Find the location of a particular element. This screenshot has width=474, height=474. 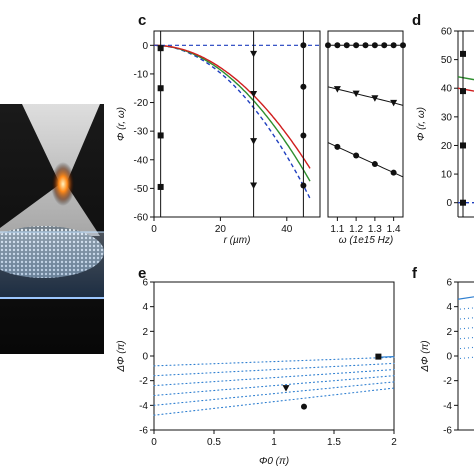

panel-e-ylabel: ΔΦ (π) is located at coordinates (121, 356).